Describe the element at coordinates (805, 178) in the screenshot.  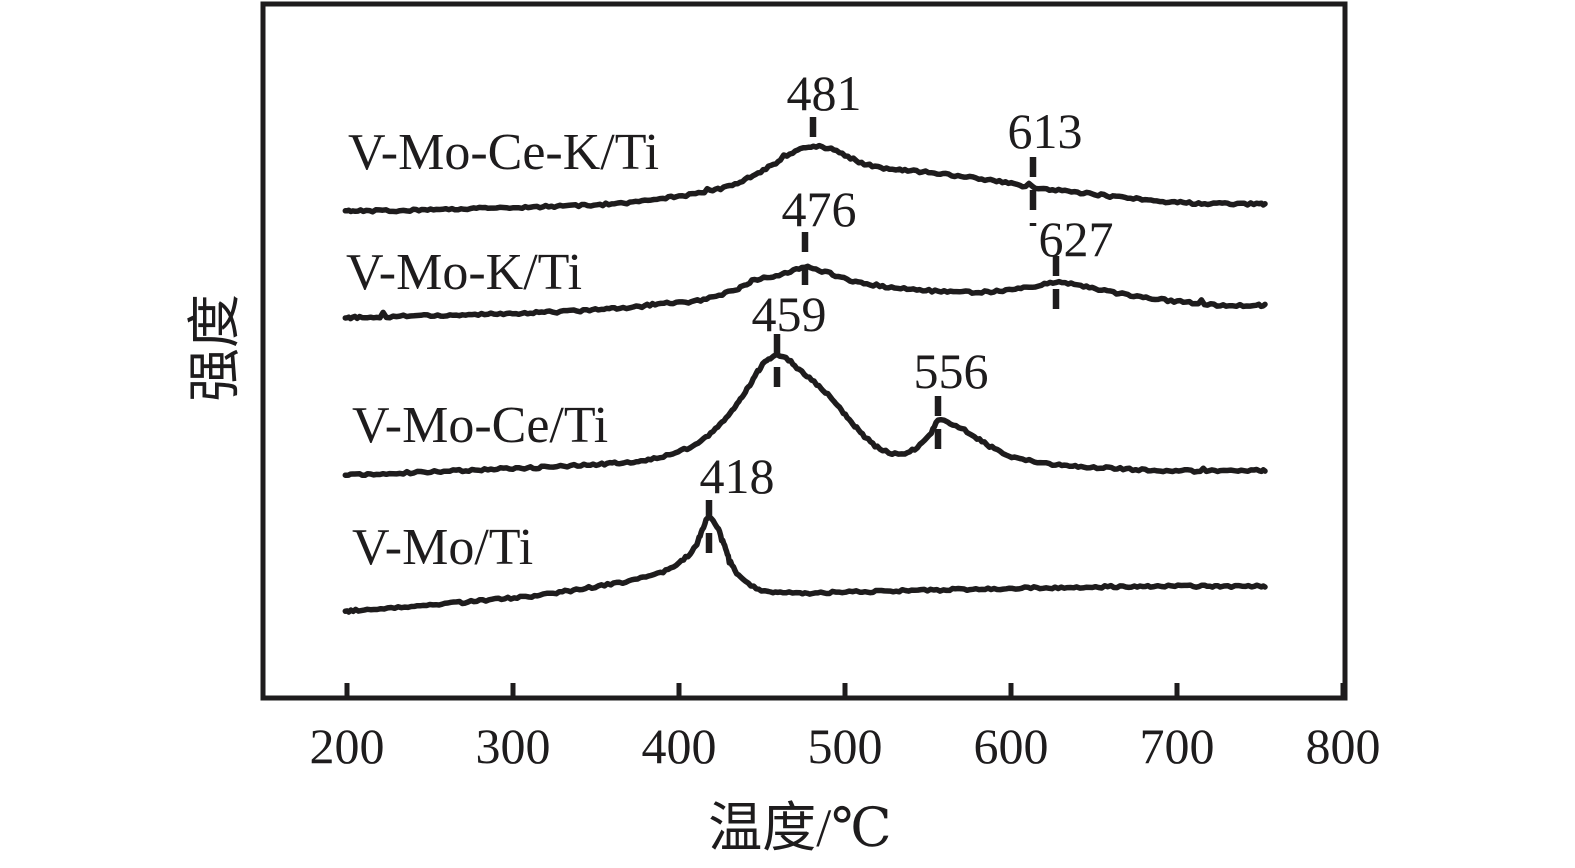
I see `curve-V-Mo-Ce-K/Ti` at that location.